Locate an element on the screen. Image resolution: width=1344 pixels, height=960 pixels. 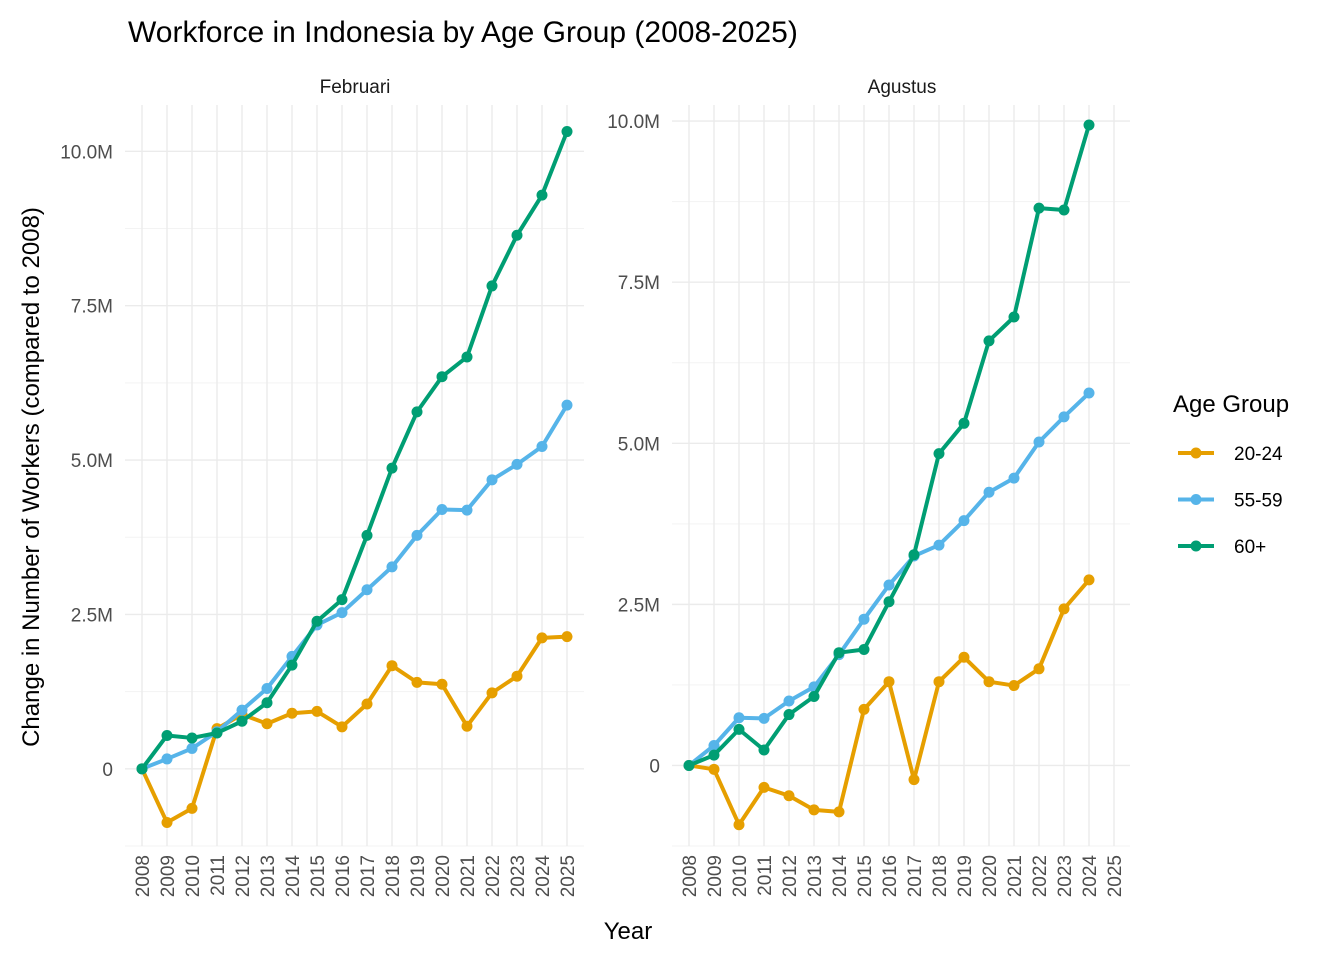
agustus-x-tick-label: 2009 is located at coordinates (715, 876).